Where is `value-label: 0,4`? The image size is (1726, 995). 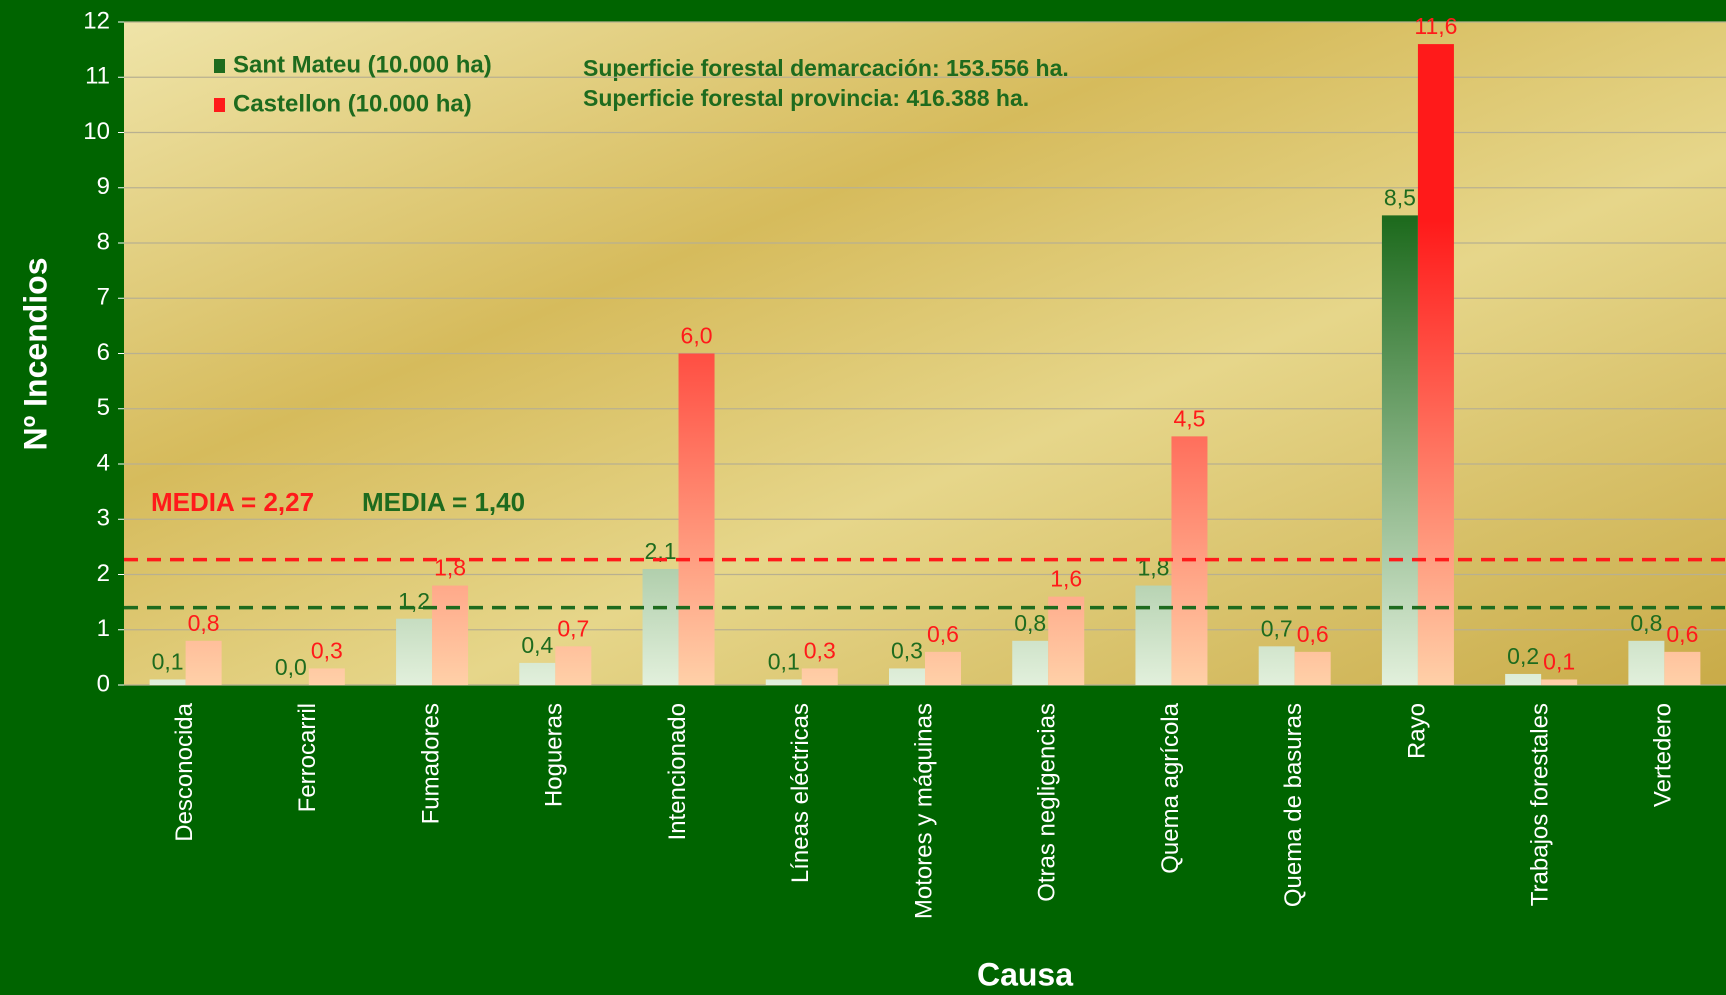
value-label: 0,4 is located at coordinates (537, 645).